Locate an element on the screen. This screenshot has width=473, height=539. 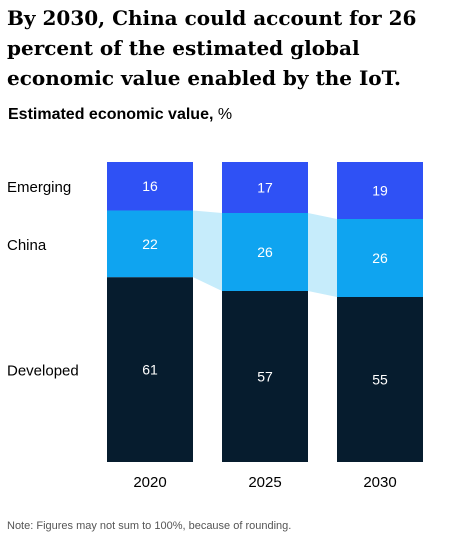
data-label: 16 is located at coordinates (150, 186).